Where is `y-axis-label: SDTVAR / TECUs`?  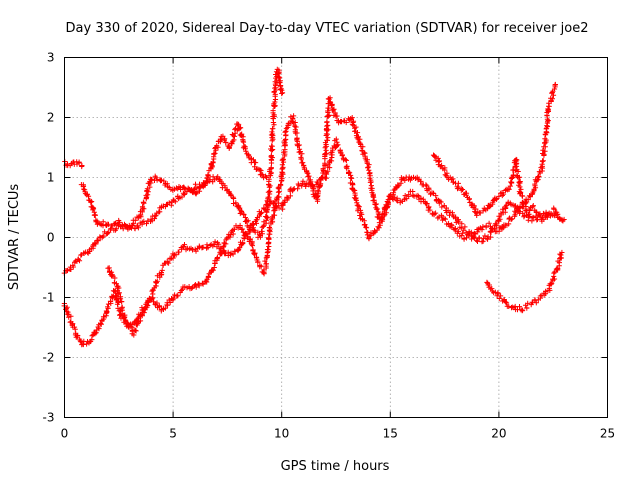 y-axis-label: SDTVAR / TECUs is located at coordinates (14, 237).